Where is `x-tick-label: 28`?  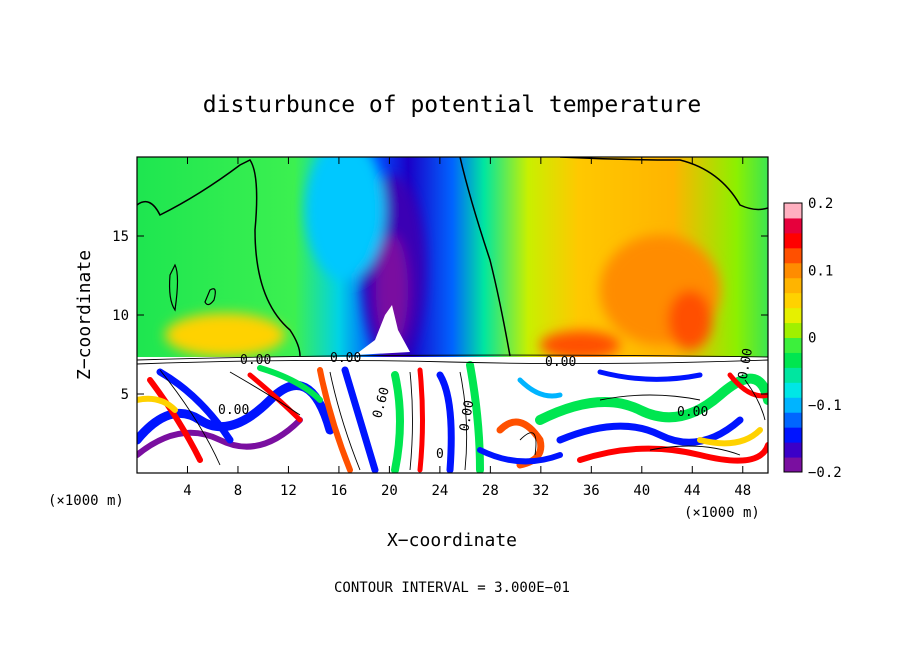 x-tick-label: 28 is located at coordinates (490, 491).